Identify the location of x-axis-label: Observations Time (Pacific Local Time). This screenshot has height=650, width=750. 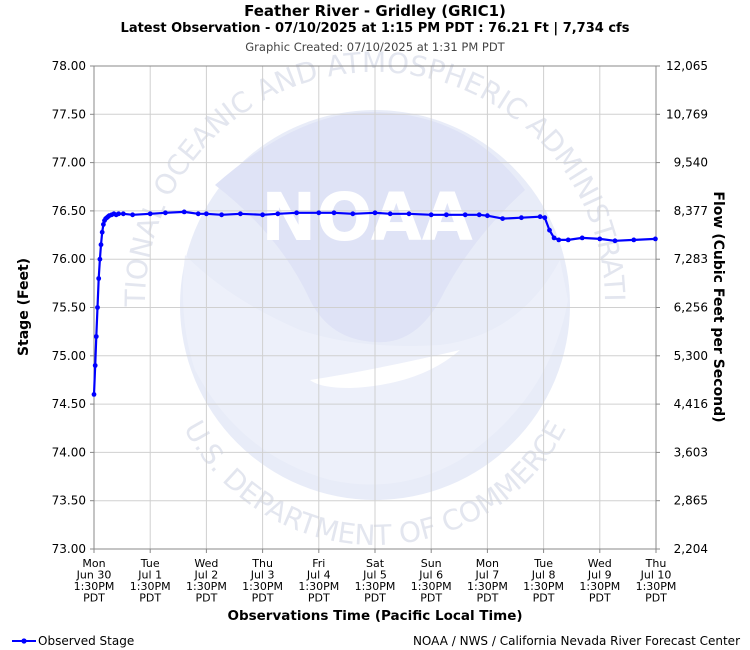
(374, 616).